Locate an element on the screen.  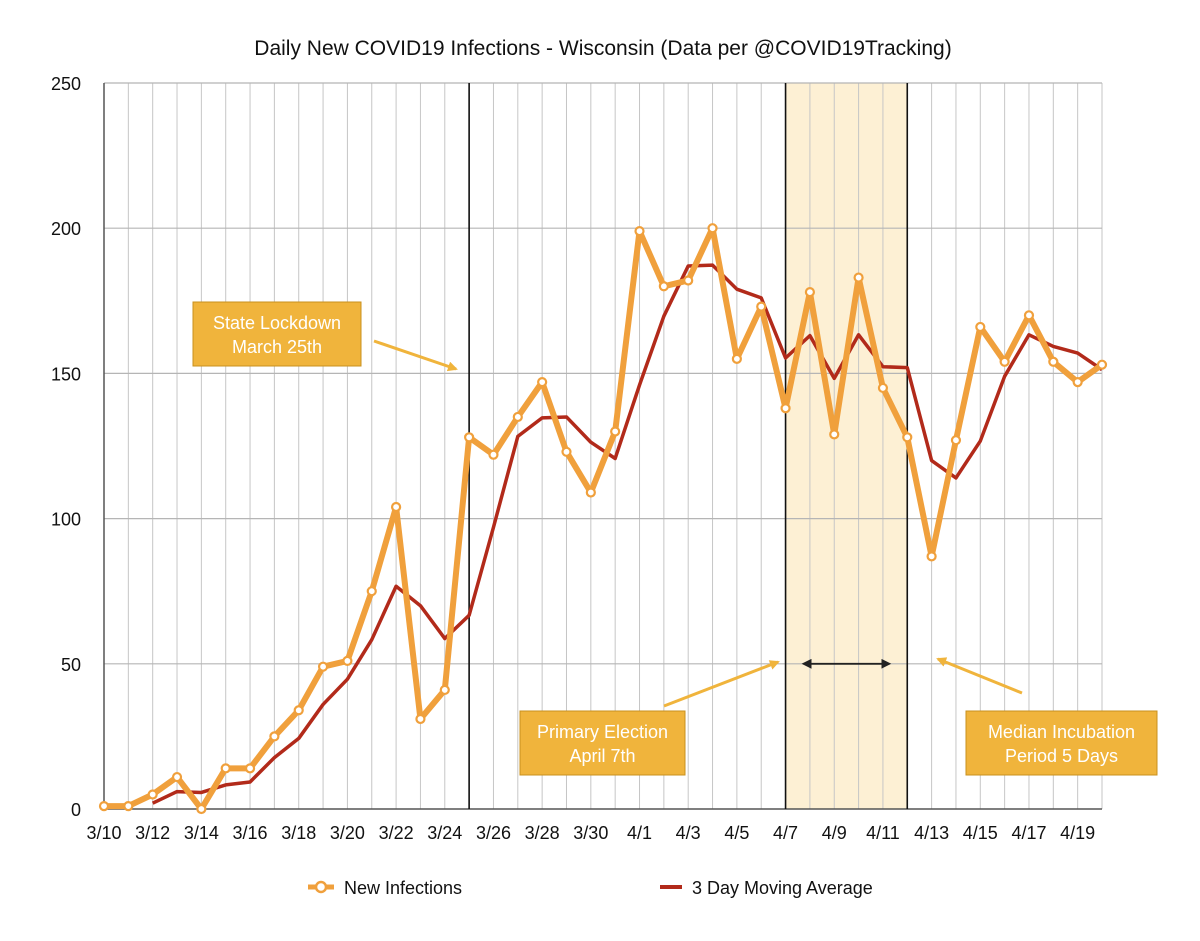
y-tick-label: 0 is located at coordinates (76, 810).